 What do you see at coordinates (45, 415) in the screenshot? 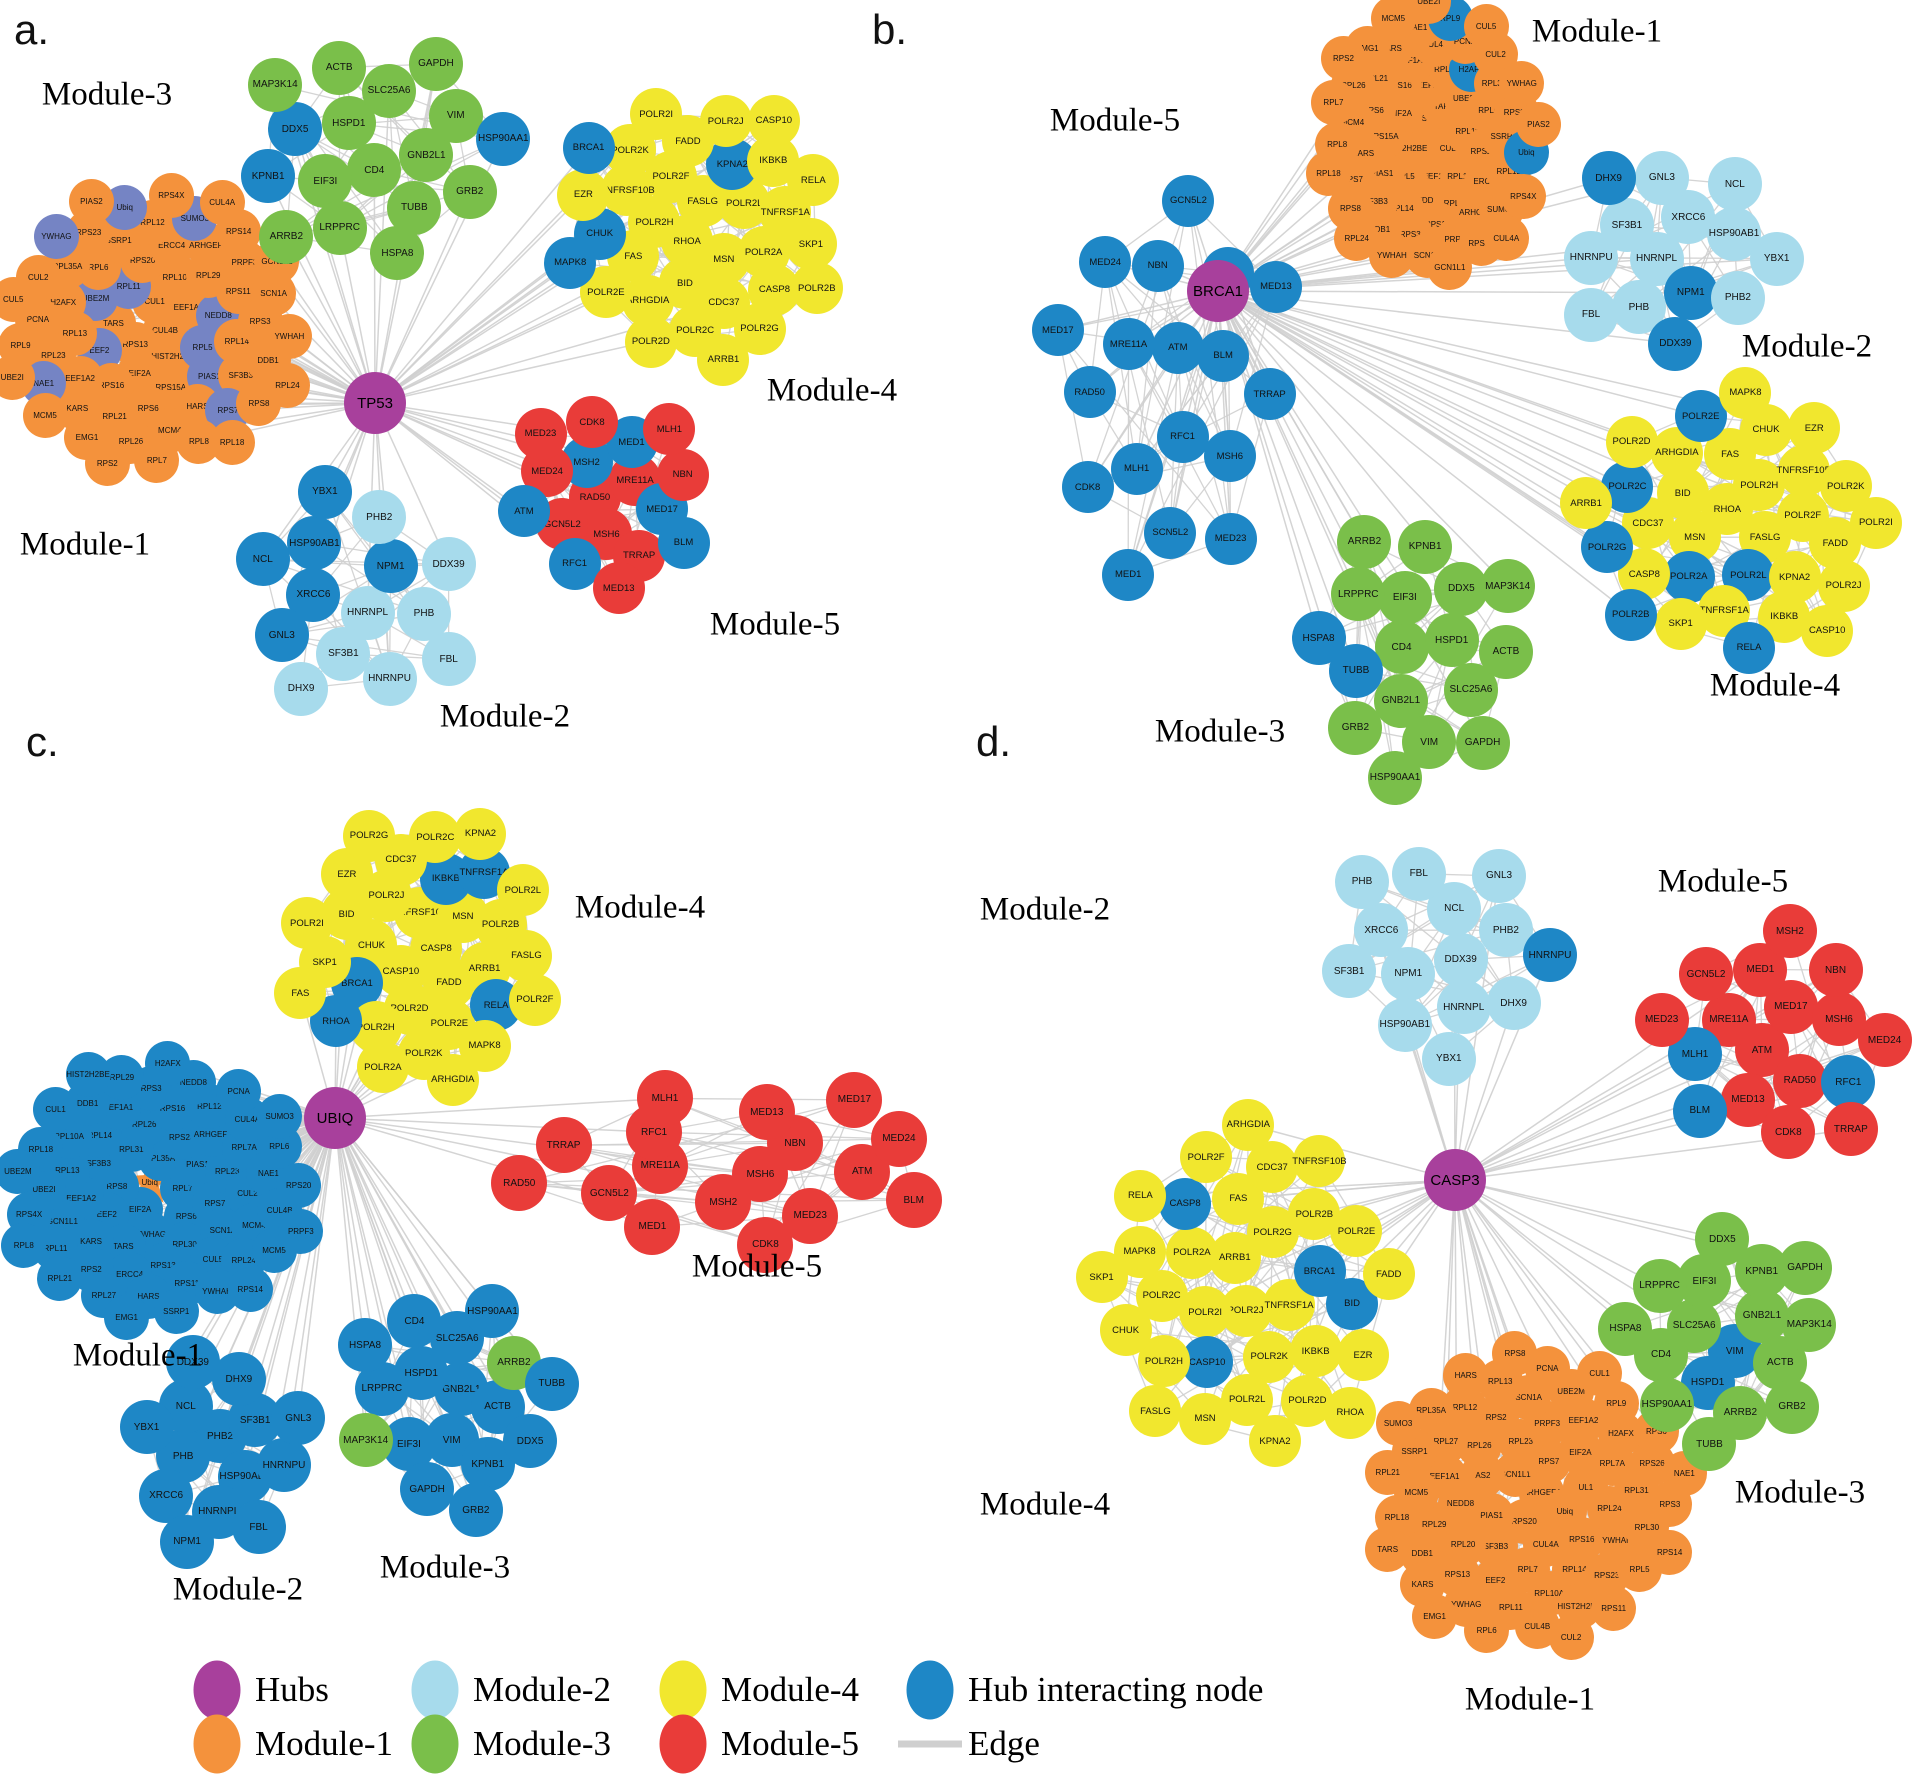
I see `node-MCM5: MCM5` at bounding box center [45, 415].